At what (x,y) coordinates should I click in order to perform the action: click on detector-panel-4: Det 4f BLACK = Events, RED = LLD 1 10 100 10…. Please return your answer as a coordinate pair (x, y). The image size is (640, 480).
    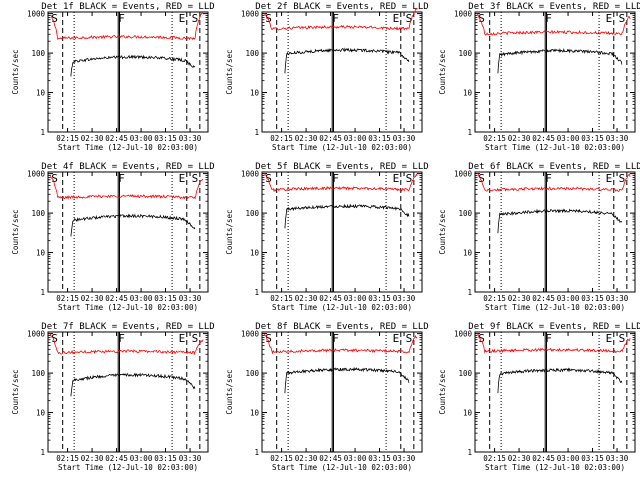
    Looking at the image, I should click on (113, 237).